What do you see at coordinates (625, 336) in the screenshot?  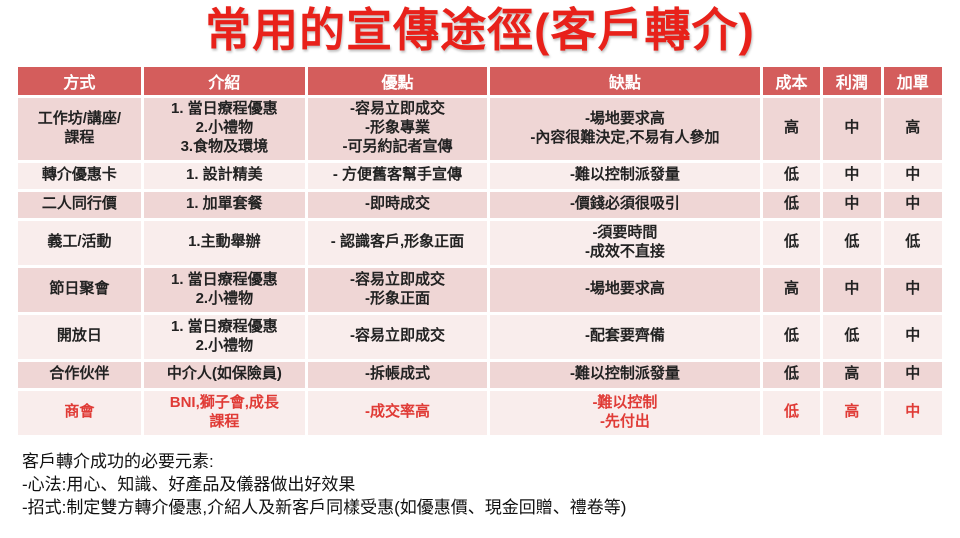 I see `table-cell: -配套要齊備` at bounding box center [625, 336].